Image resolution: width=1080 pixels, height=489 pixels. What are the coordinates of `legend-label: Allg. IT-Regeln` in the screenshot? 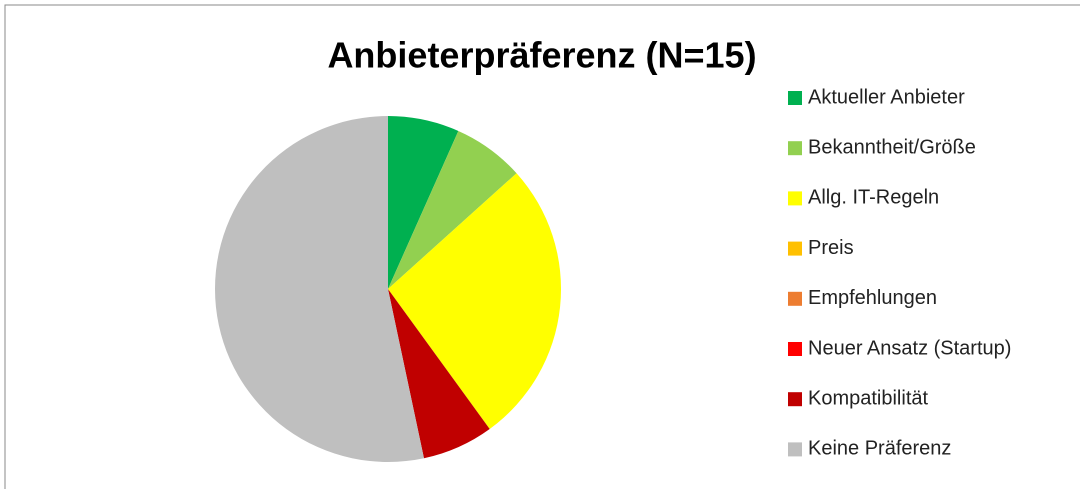 It's located at (873, 198).